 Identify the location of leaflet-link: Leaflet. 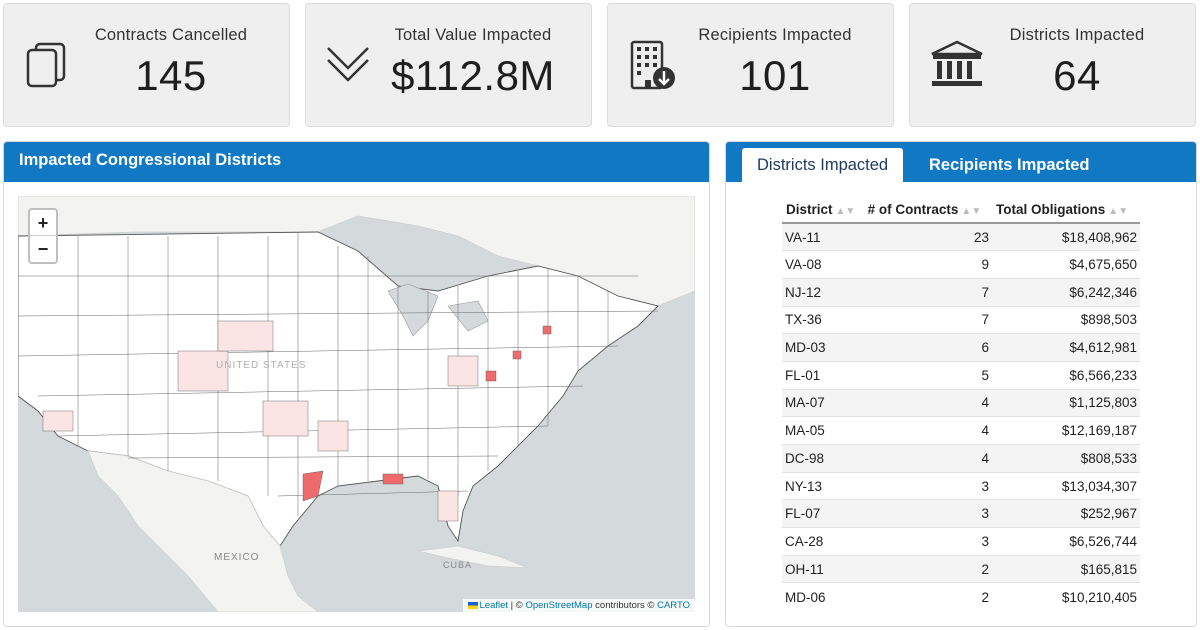
(494, 605).